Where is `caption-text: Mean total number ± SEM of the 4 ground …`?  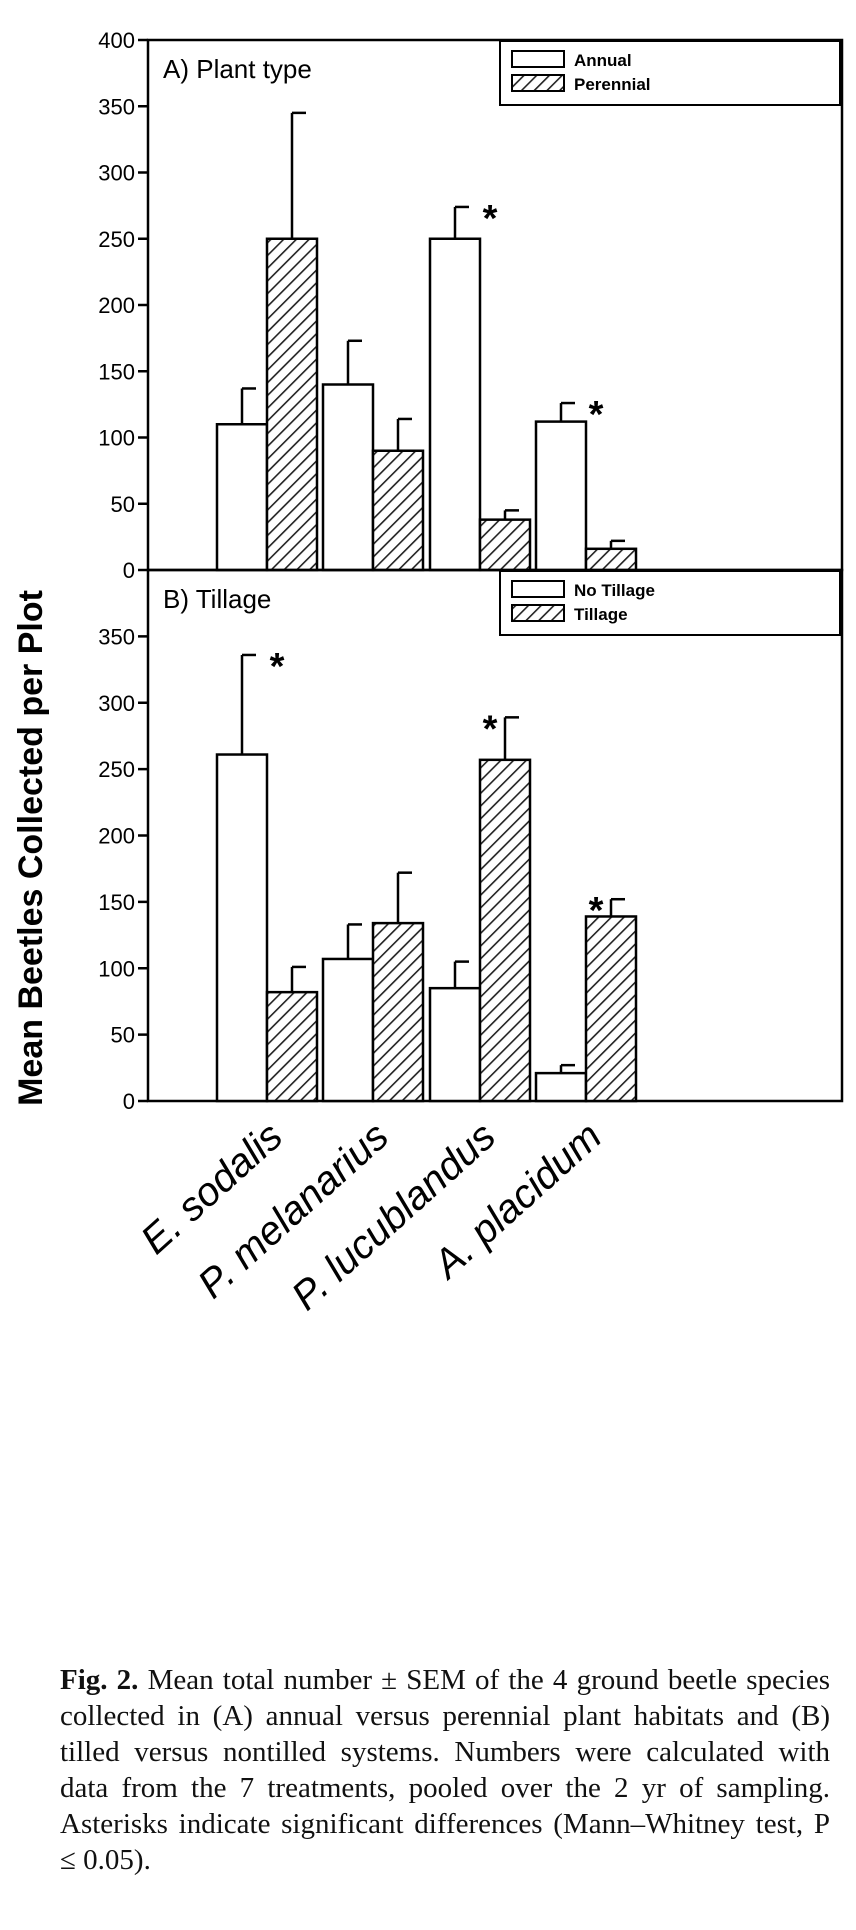
caption-text: Mean total number ± SEM of the 4 ground … is located at coordinates (445, 1770).